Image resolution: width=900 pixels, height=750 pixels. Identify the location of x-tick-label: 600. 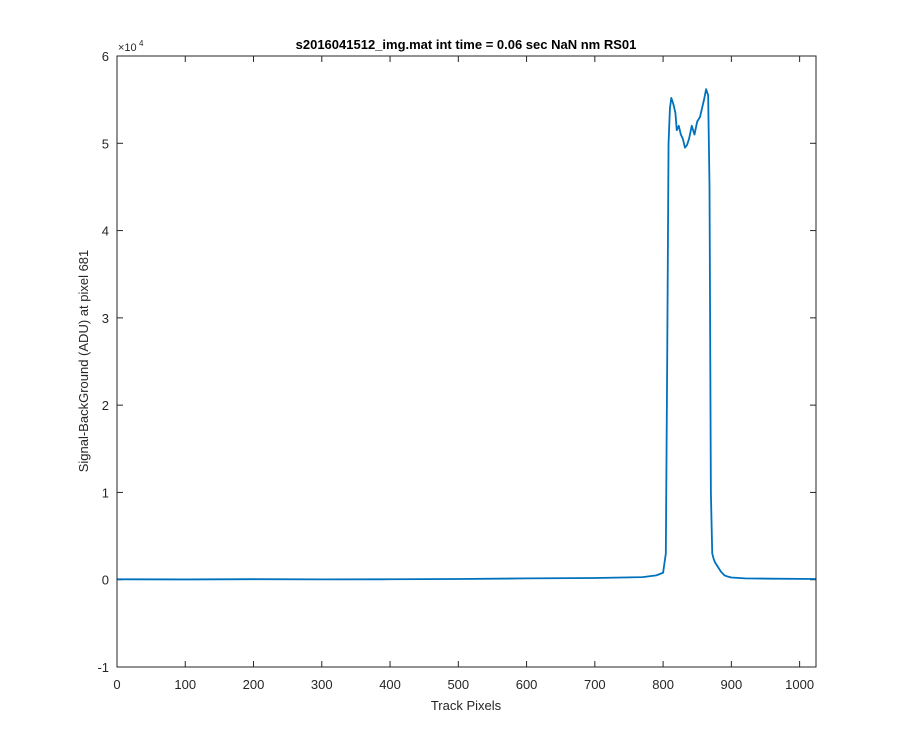
(527, 684).